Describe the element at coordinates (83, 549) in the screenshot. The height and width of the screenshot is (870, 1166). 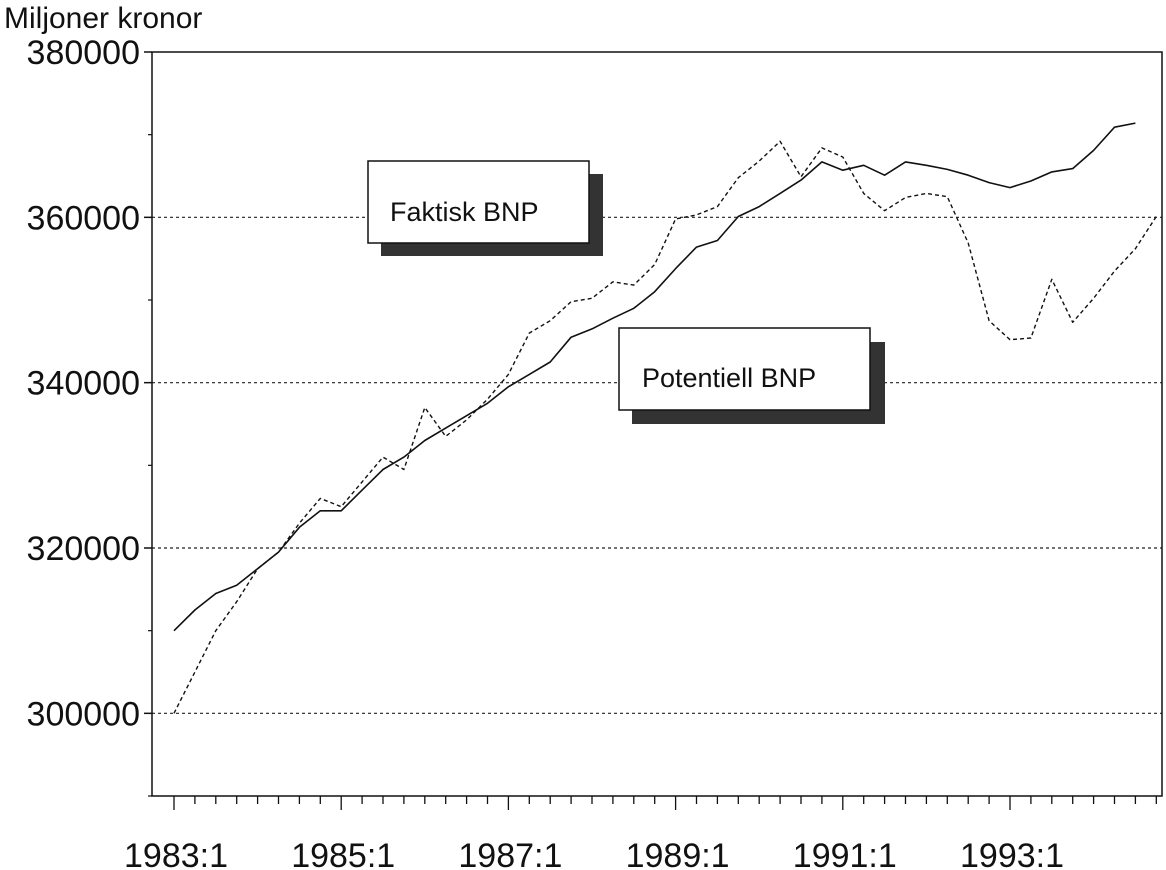
I see `y-tick-label: 320000` at that location.